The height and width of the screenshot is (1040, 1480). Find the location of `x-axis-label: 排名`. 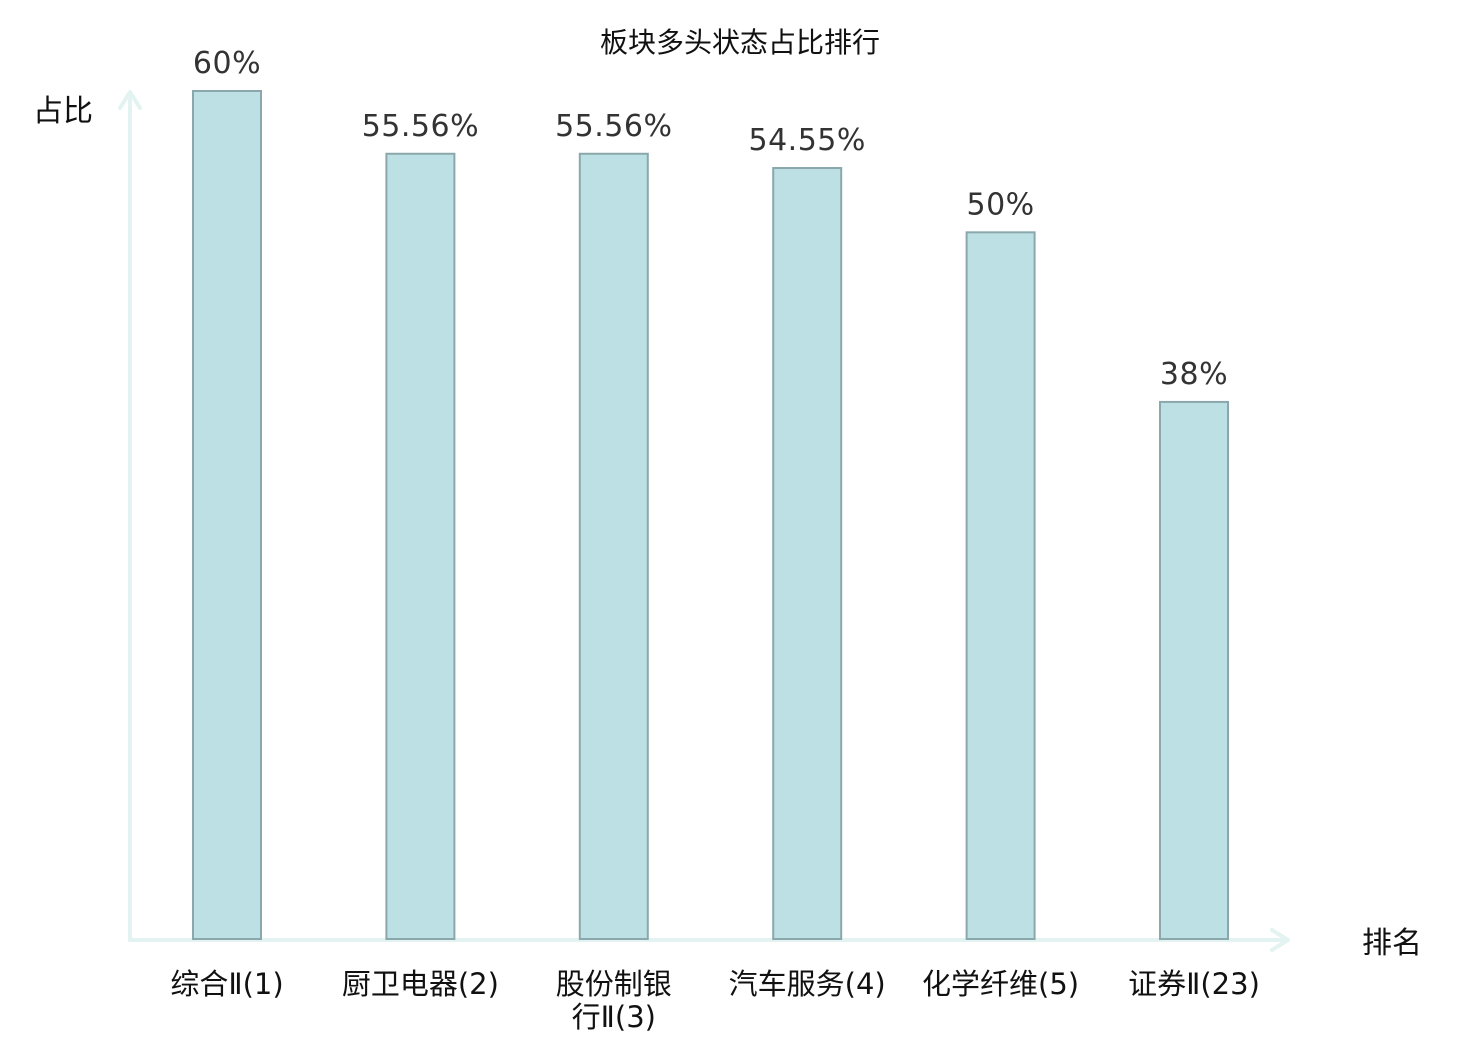

x-axis-label: 排名 is located at coordinates (1392, 943).